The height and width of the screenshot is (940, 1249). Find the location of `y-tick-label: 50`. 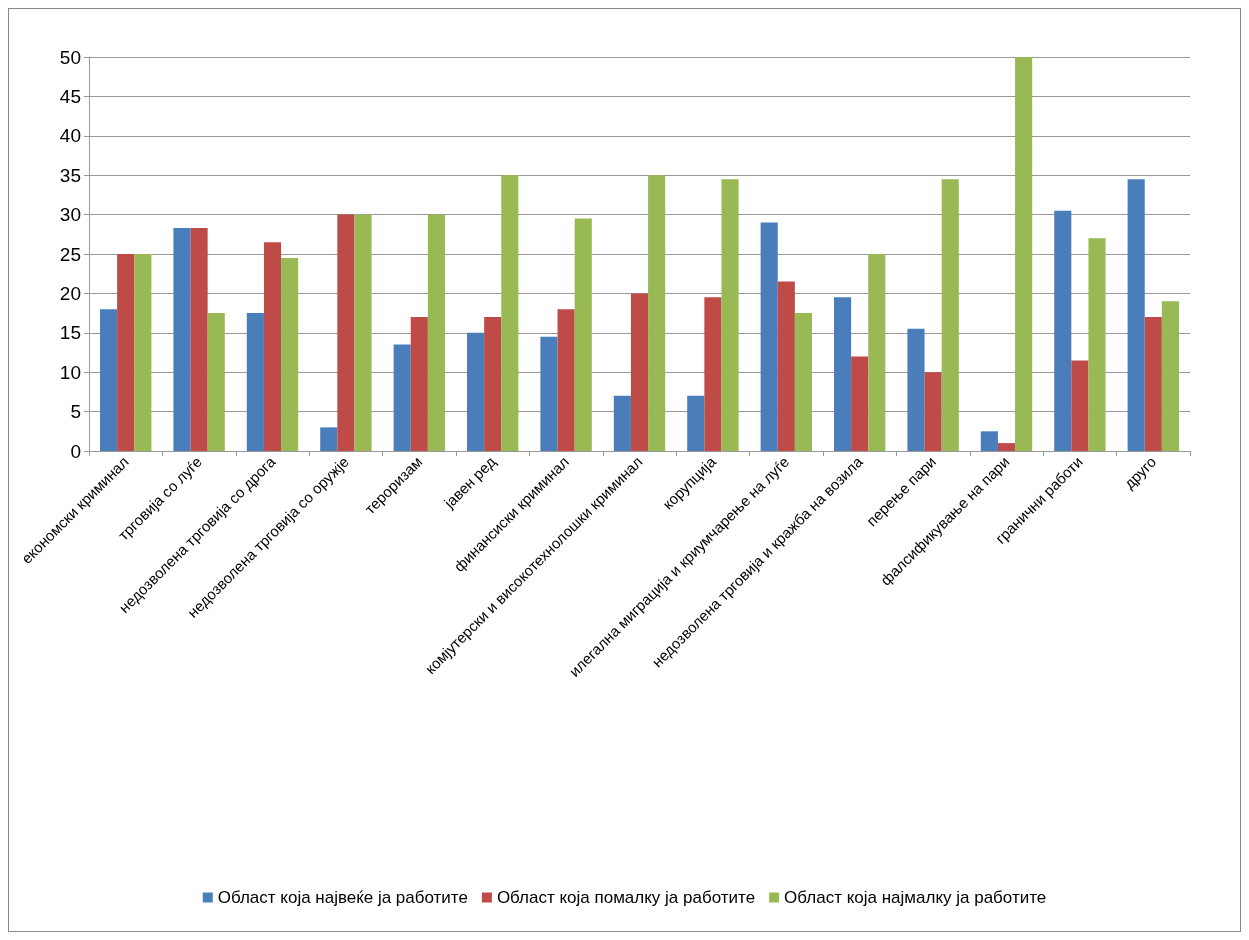

y-tick-label: 50 is located at coordinates (70, 57).